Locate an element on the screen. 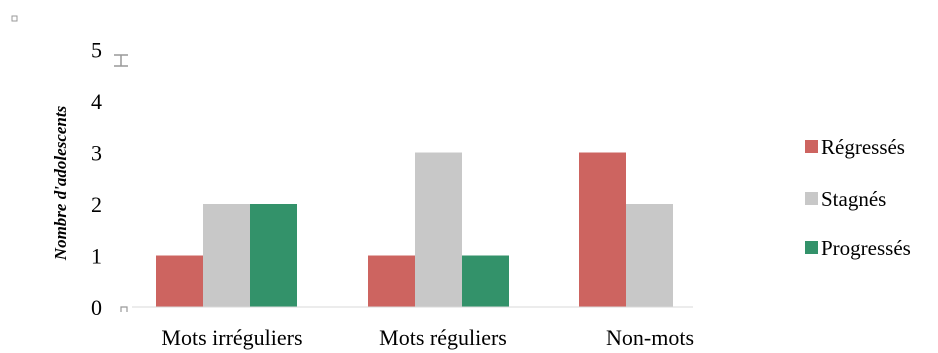 This screenshot has width=938, height=353. y-tick-label: 1 is located at coordinates (96, 256).